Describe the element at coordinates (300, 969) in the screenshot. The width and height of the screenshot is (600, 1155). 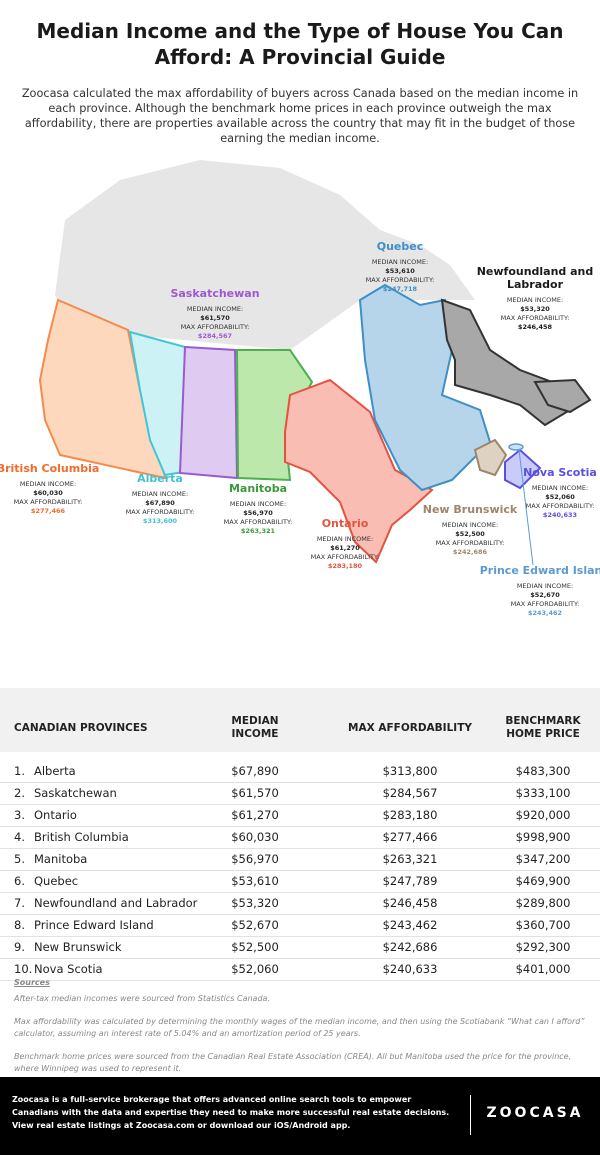
I see `table-row: 10. Nova Scotia $52,060 $240,633 $401,000` at that location.